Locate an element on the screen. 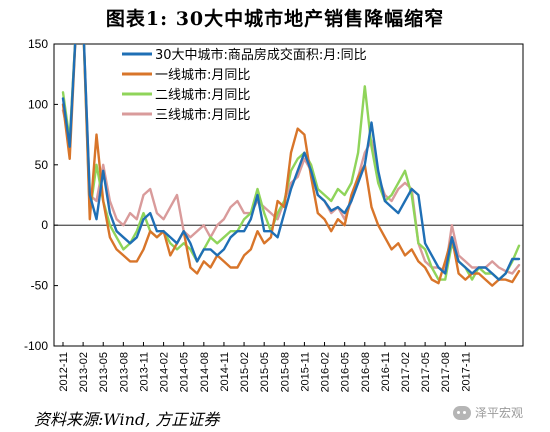 This screenshot has height=432, width=550. x-tick-label: 2013-08 is located at coordinates (124, 372).